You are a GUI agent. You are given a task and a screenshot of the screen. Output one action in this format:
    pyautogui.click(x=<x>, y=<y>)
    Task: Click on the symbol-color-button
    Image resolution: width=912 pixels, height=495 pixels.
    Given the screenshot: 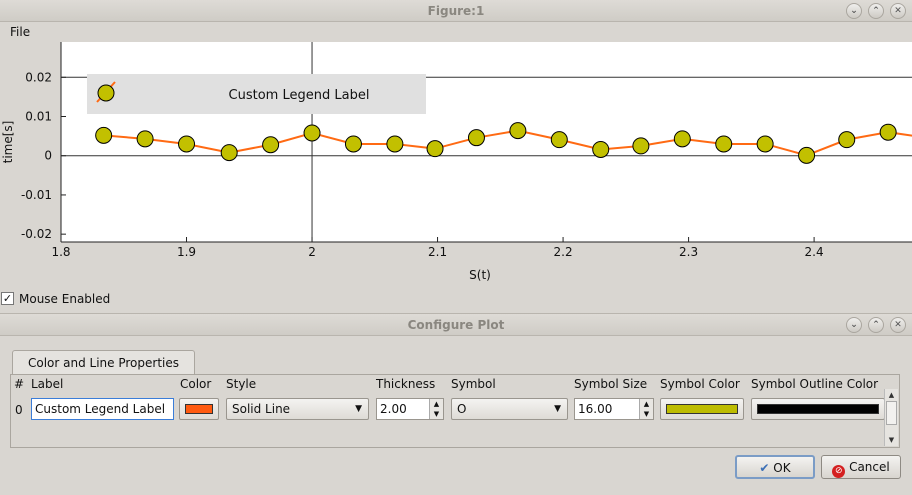 What is the action you would take?
    pyautogui.click(x=702, y=409)
    